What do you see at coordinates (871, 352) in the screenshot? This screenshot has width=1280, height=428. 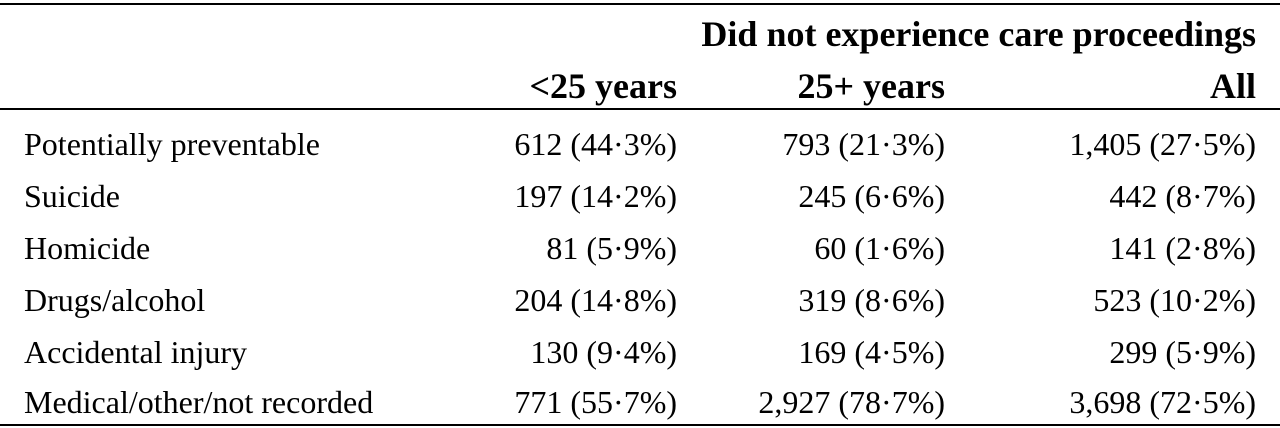 I see `cell-25-plus: 169 (4·5%)` at bounding box center [871, 352].